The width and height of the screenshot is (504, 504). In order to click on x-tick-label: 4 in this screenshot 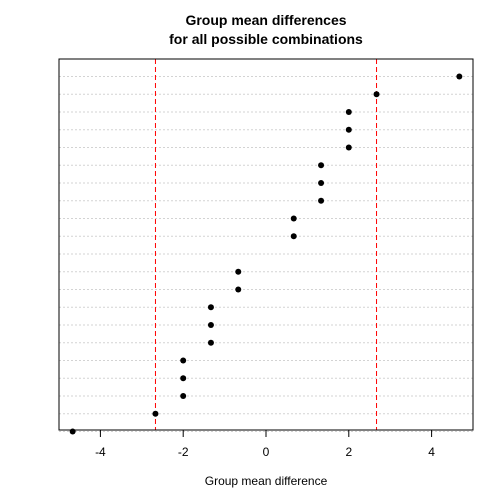, I will do `click(431, 452)`.